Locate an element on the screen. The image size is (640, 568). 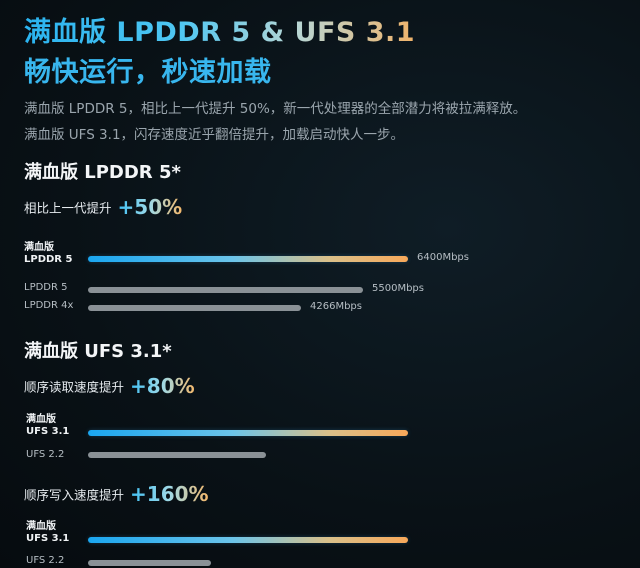
improvement-ufs-read: 顺序读取速度提升 +80% is located at coordinates (109, 386).